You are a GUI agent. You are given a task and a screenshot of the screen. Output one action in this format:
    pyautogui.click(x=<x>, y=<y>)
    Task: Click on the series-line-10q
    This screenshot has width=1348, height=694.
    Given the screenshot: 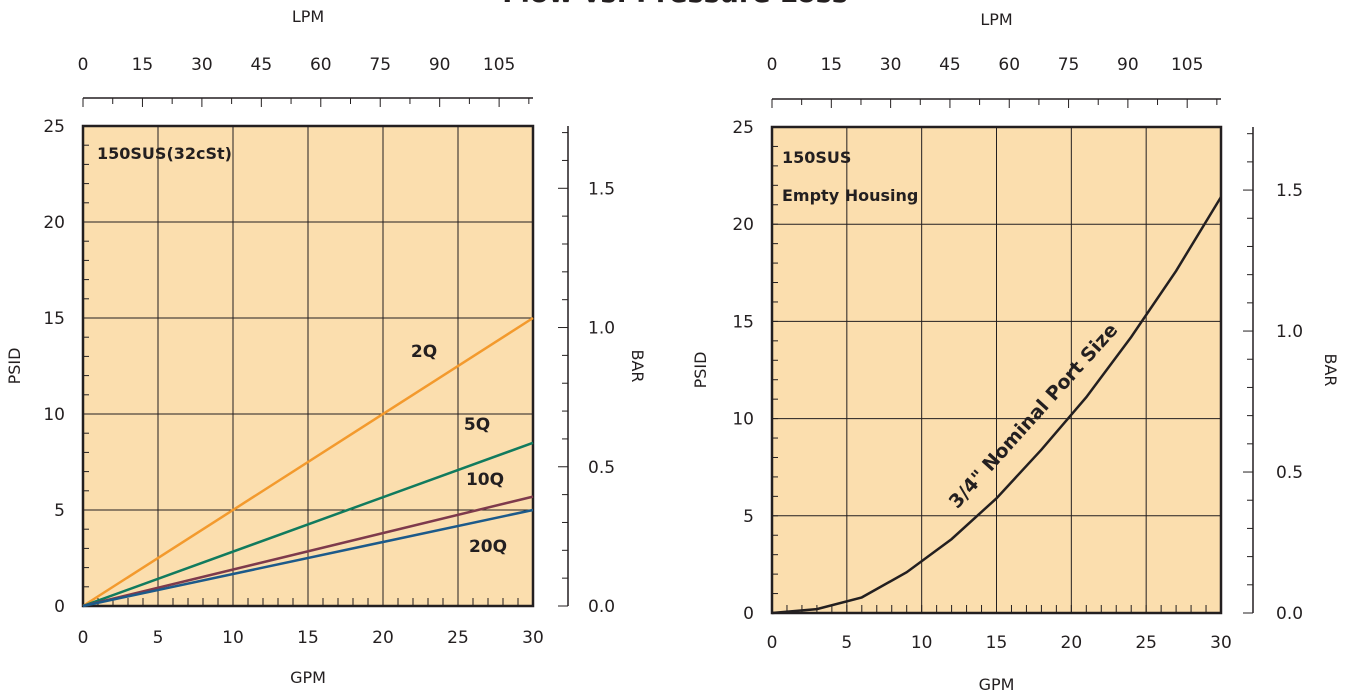 What is the action you would take?
    pyautogui.click(x=308, y=551)
    